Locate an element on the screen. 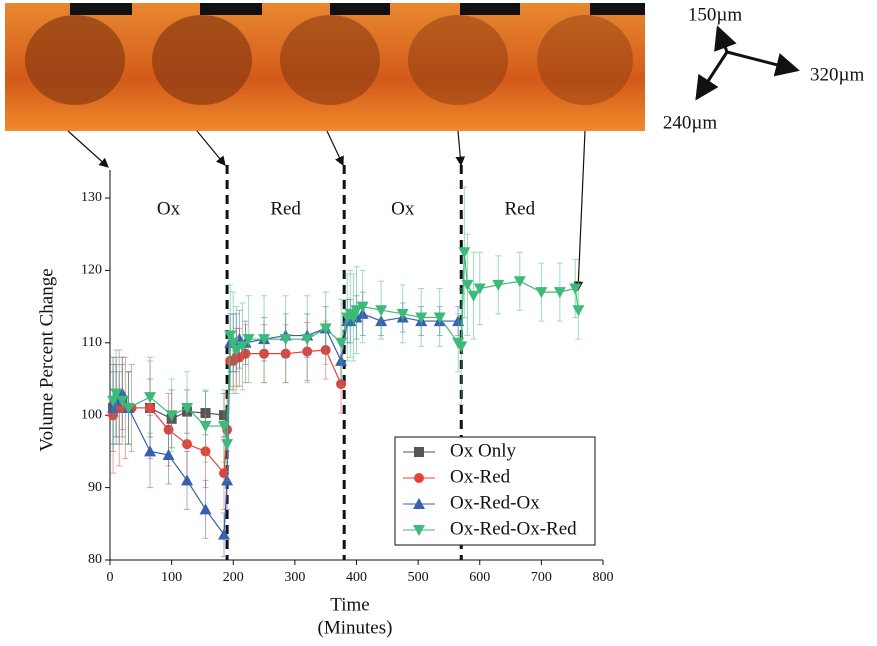 The image size is (877, 646). legend-box is located at coordinates (495, 491).